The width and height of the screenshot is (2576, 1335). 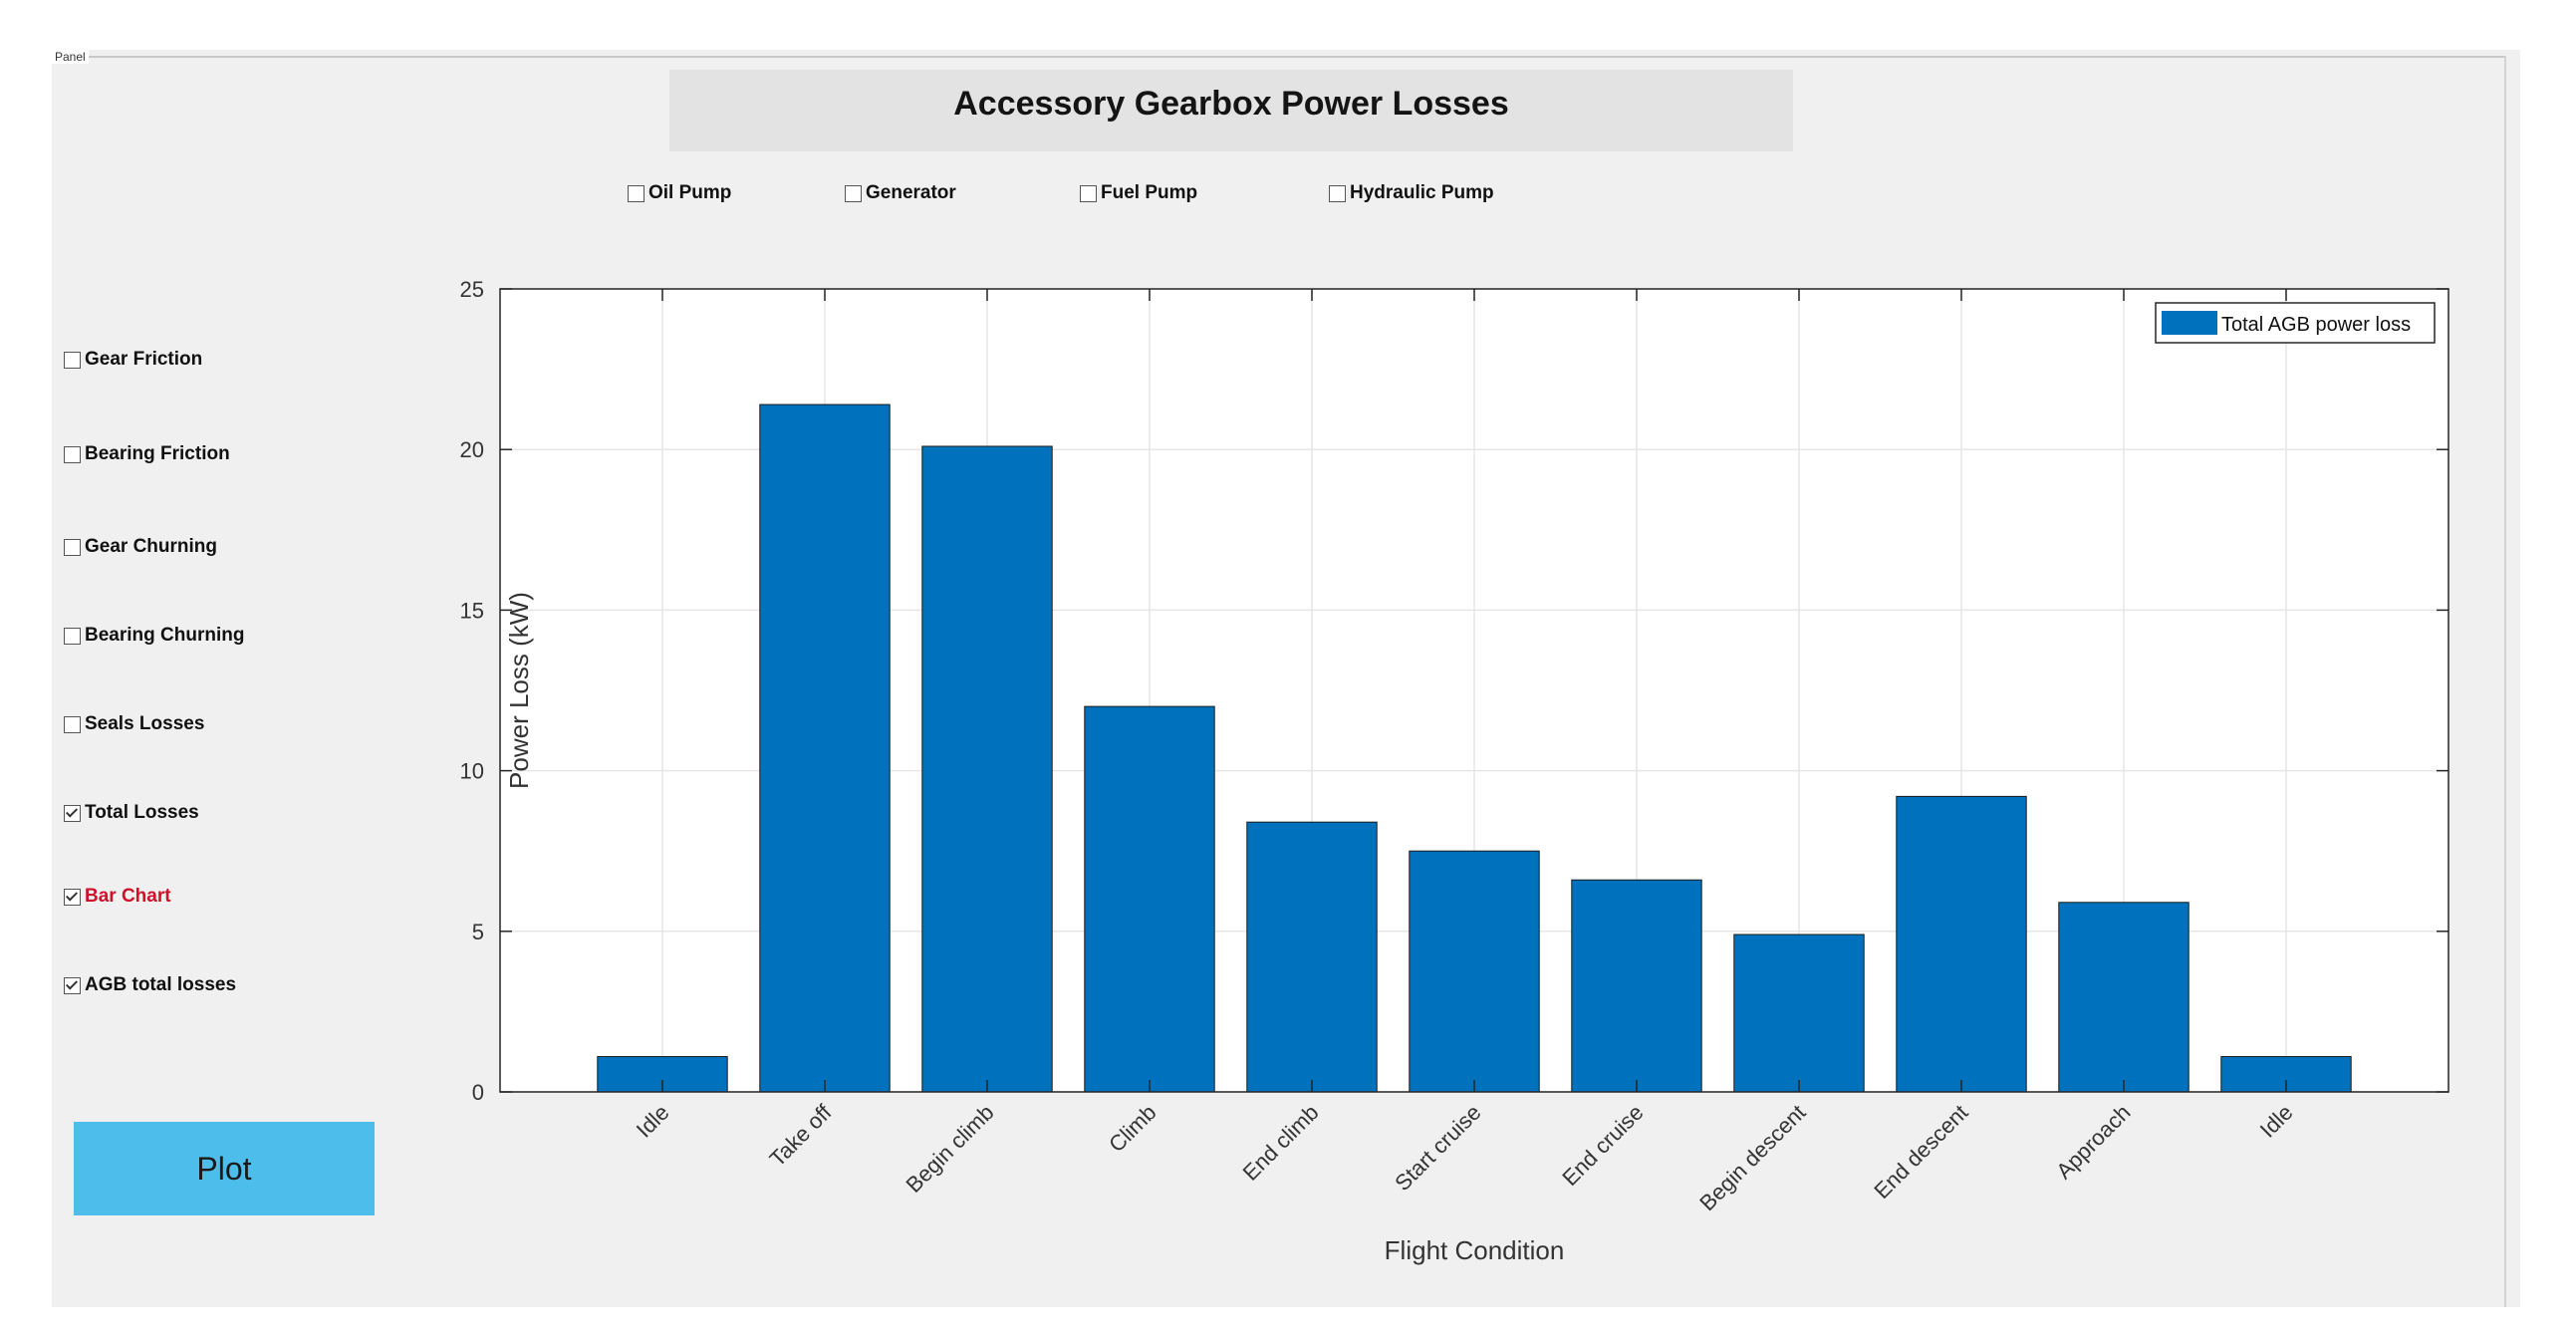 I want to click on title-box: Accessory Gearbox Power Losses, so click(x=1231, y=111).